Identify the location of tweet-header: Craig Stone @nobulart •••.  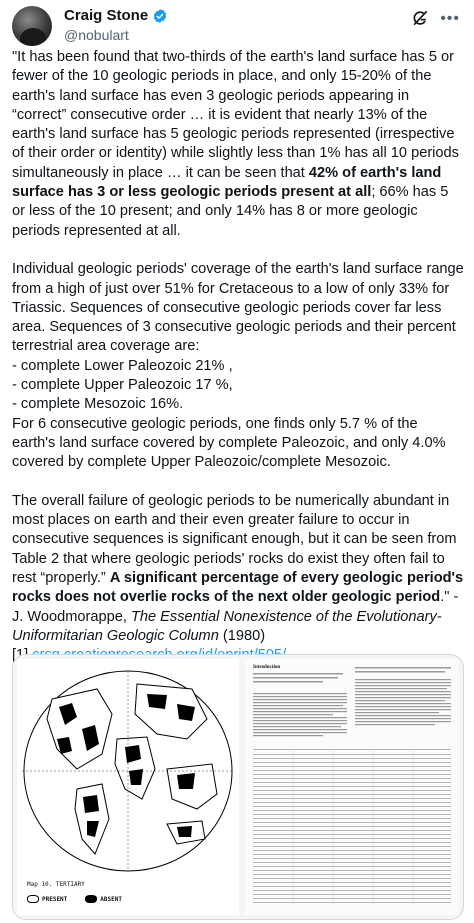
(237, 26).